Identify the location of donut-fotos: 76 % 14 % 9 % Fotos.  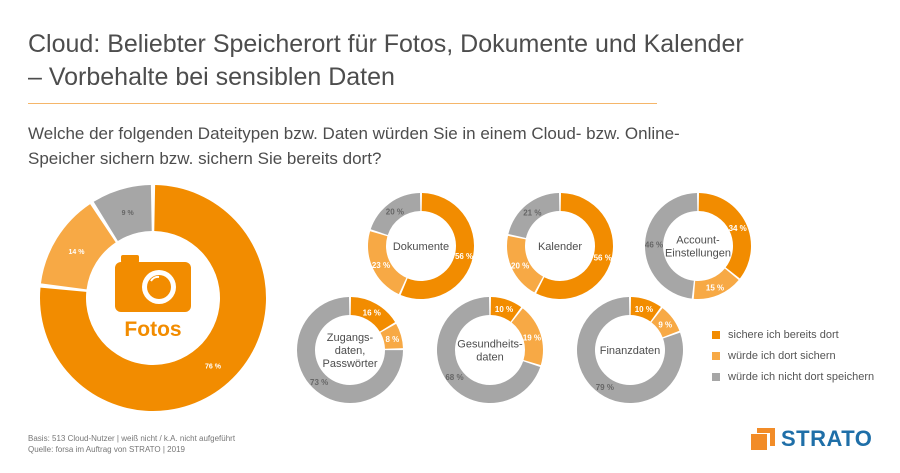
(152, 298).